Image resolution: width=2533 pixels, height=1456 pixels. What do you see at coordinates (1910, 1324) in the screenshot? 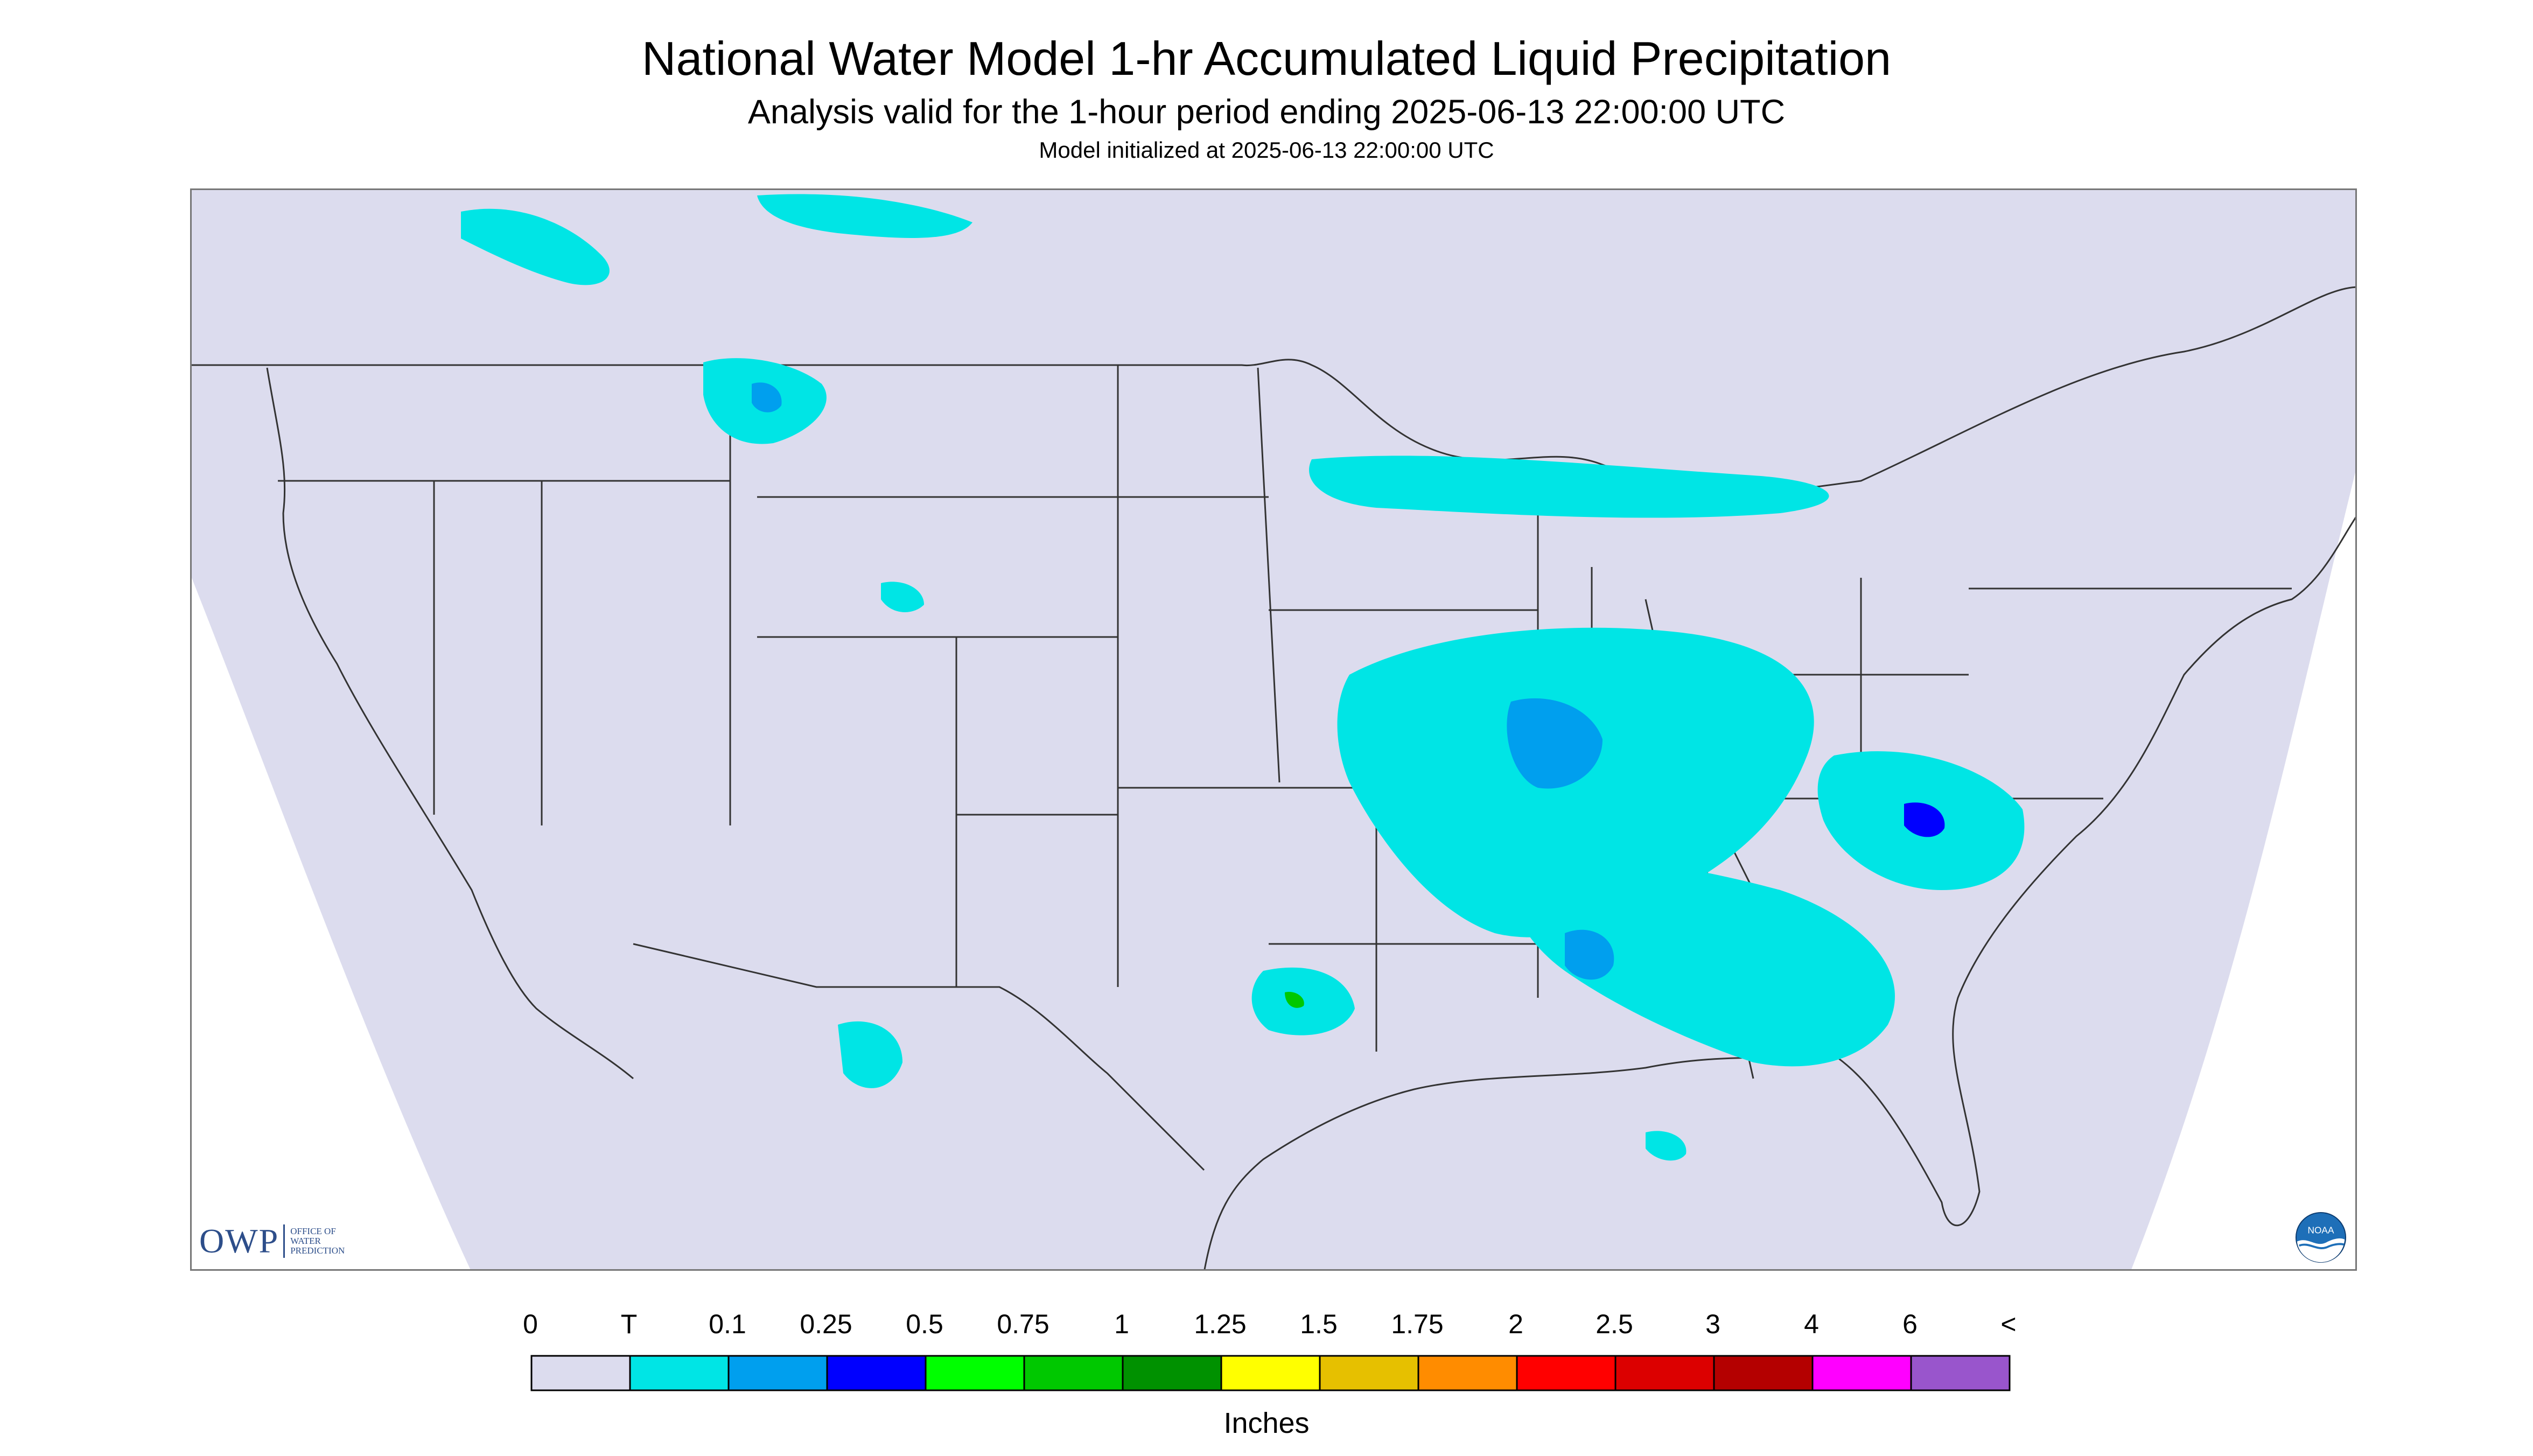
I see `legend-label: 6` at bounding box center [1910, 1324].